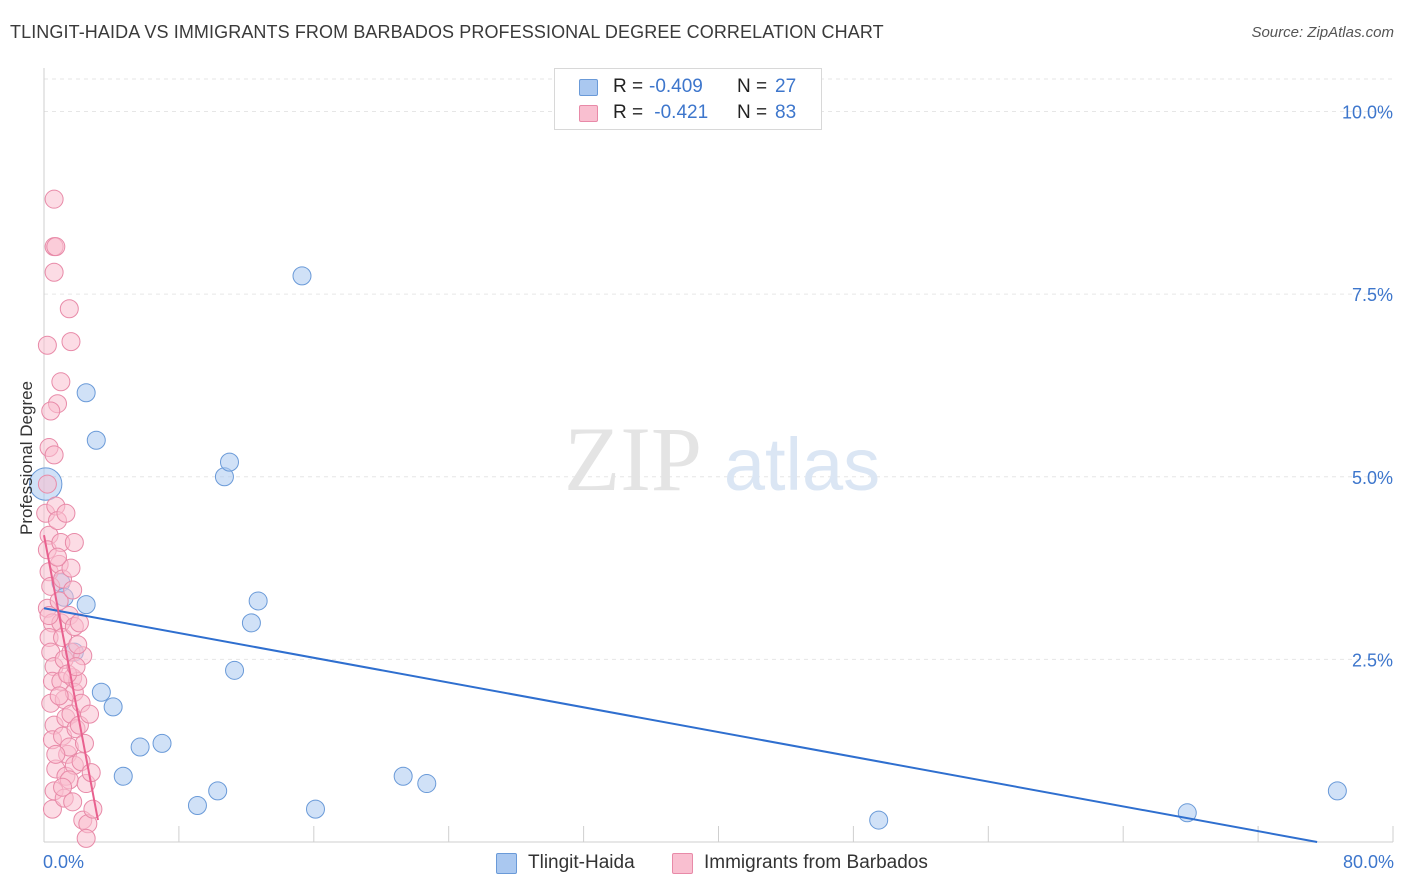 The image size is (1406, 892). I want to click on legend-swatch-tlingit, so click(506, 863).